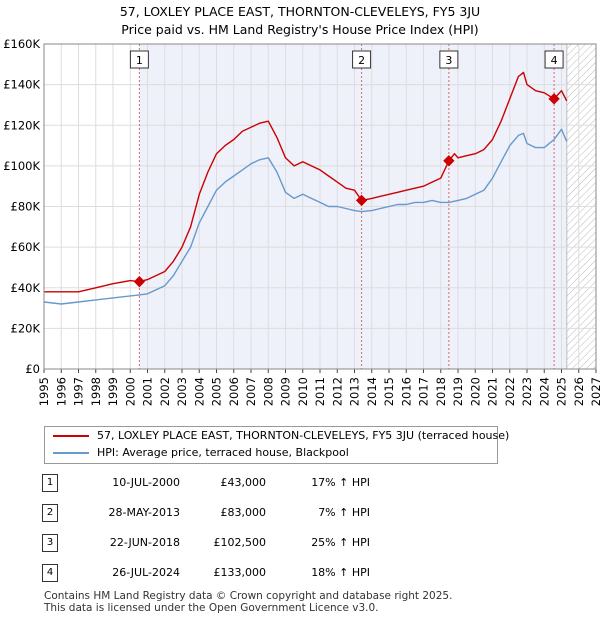 The image size is (600, 620). What do you see at coordinates (268, 391) in the screenshot?
I see `x-tick-label: 2008` at bounding box center [268, 391].